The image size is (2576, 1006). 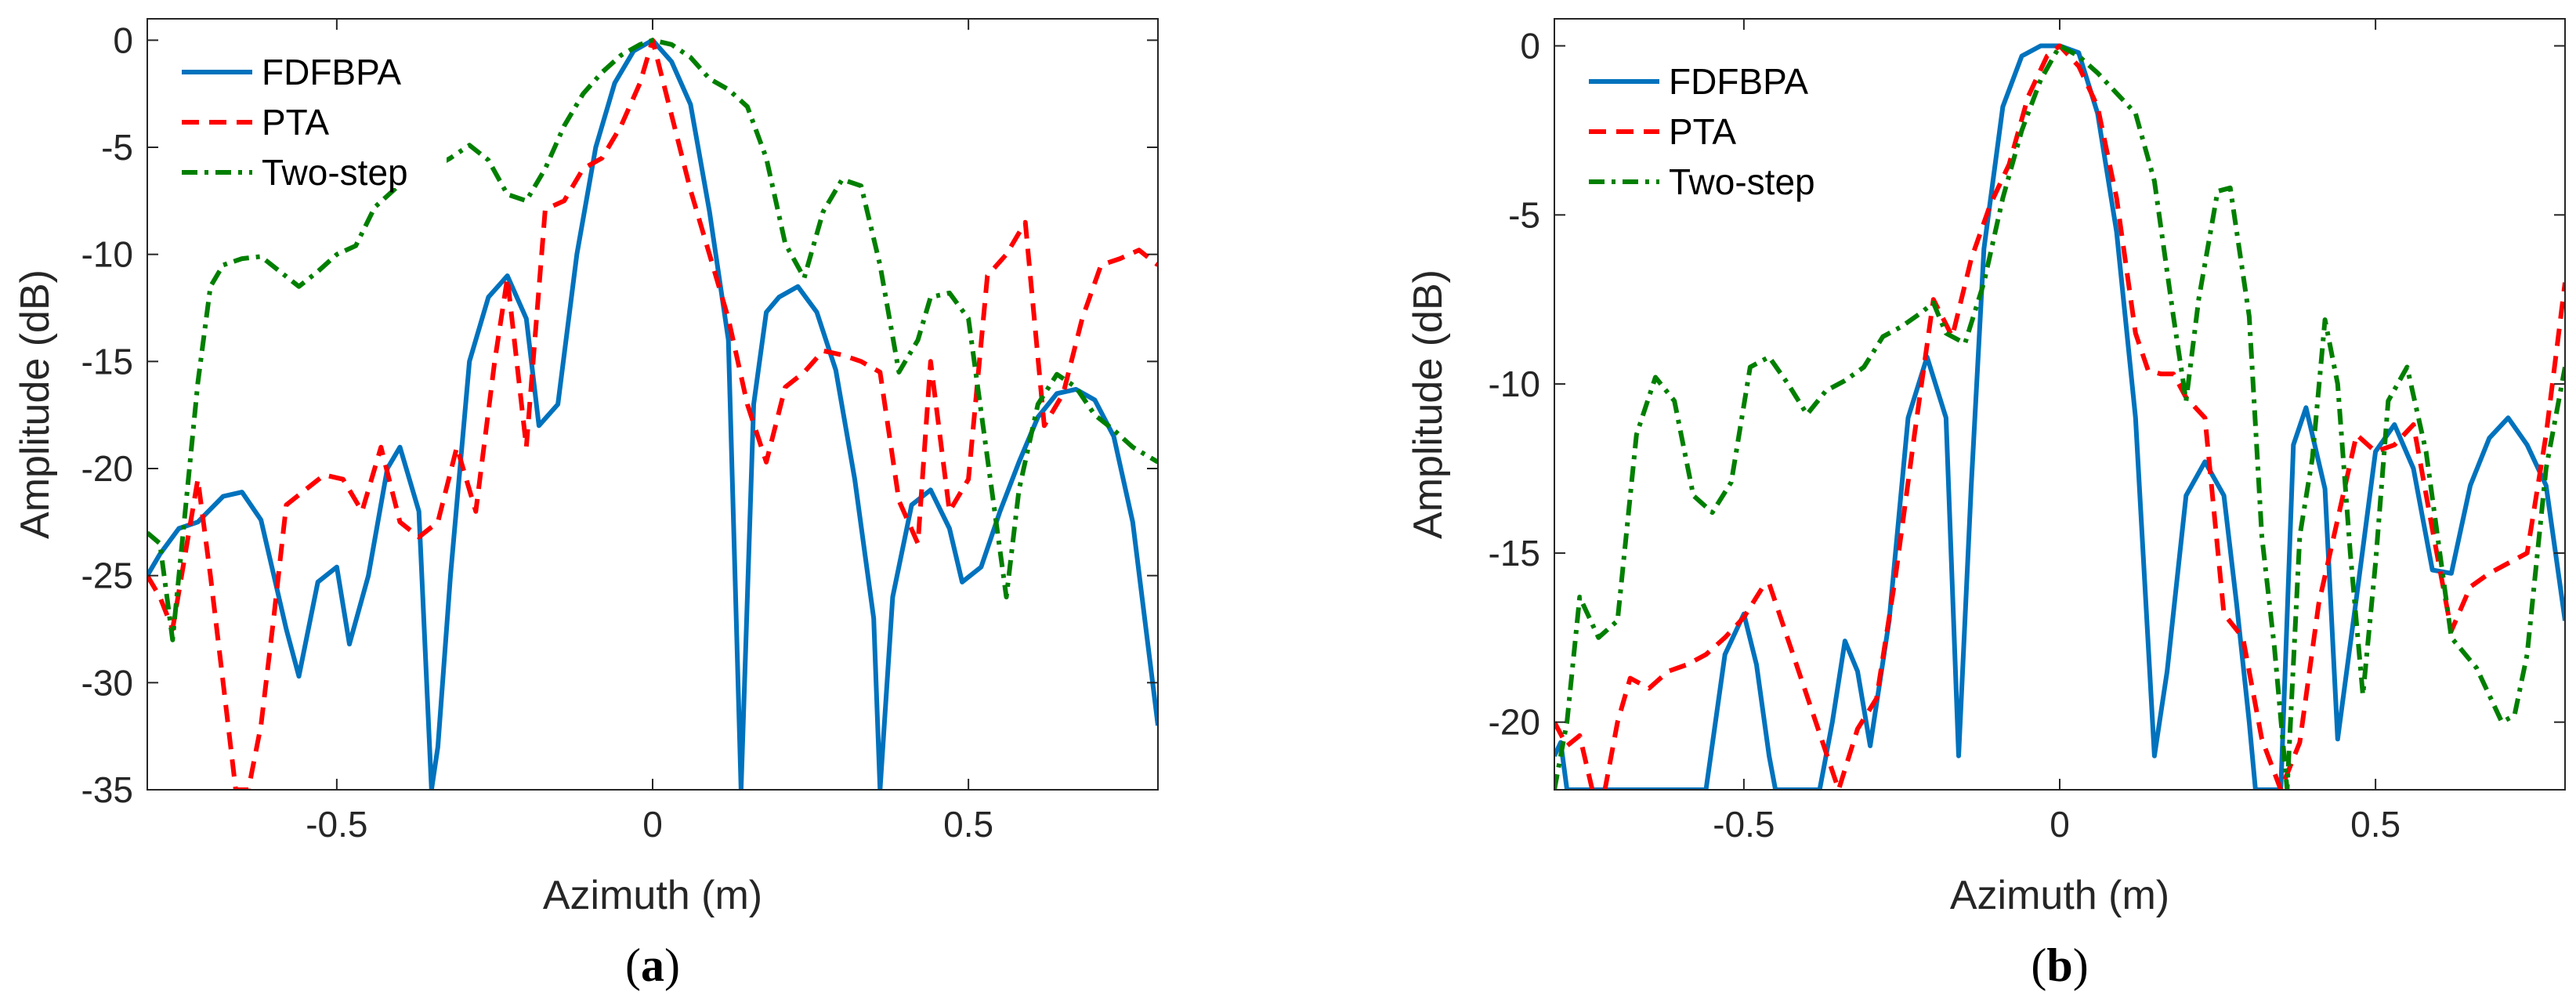 I want to click on legend-box-a, so click(x=309, y=110).